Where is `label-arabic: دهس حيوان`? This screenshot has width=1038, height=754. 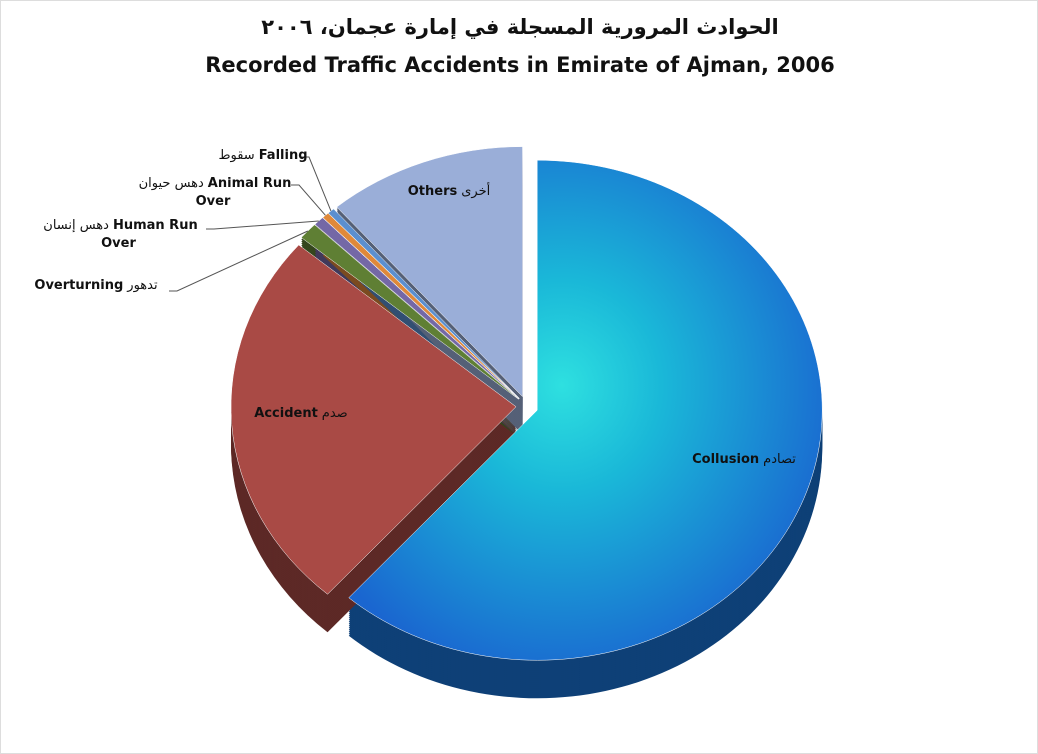 label-arabic: دهس حيوان is located at coordinates (171, 183).